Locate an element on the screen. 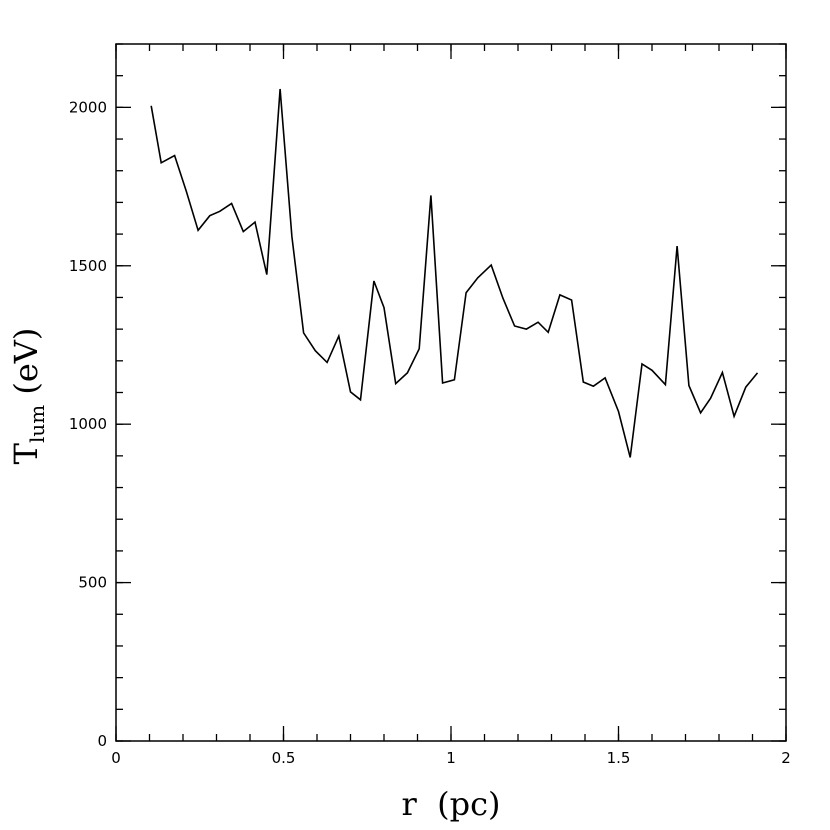 The image size is (830, 830). y-tick-label: 2000 is located at coordinates (88, 107).